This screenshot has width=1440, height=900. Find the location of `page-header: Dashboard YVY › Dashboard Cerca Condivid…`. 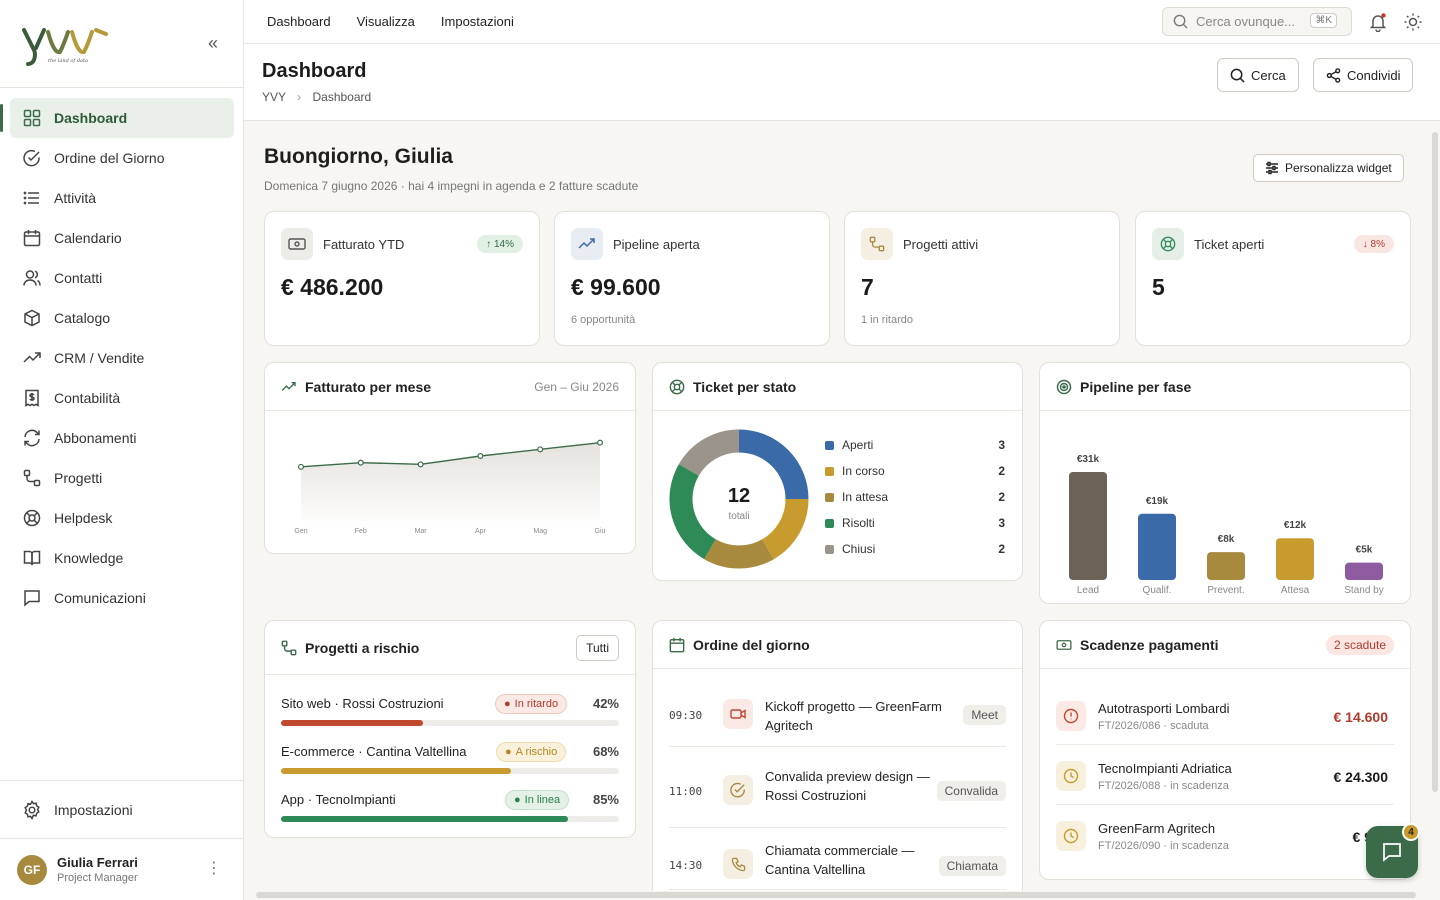

page-header: Dashboard YVY › Dashboard Cerca Condivid… is located at coordinates (842, 82).